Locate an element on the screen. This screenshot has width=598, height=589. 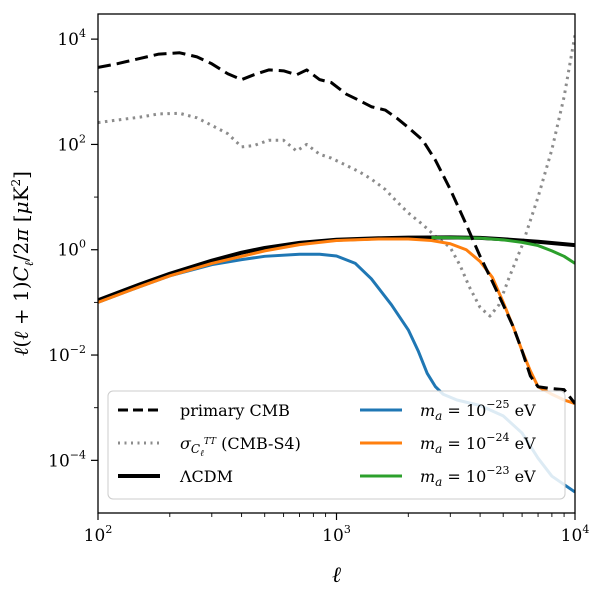
sigma-supsub: TT is located at coordinates (210, 442).